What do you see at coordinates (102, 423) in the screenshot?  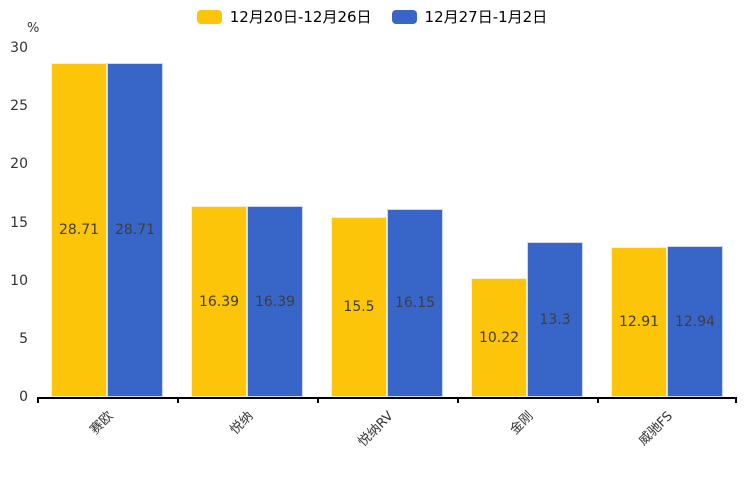 I see `x-axis-category-label: 赛欧` at bounding box center [102, 423].